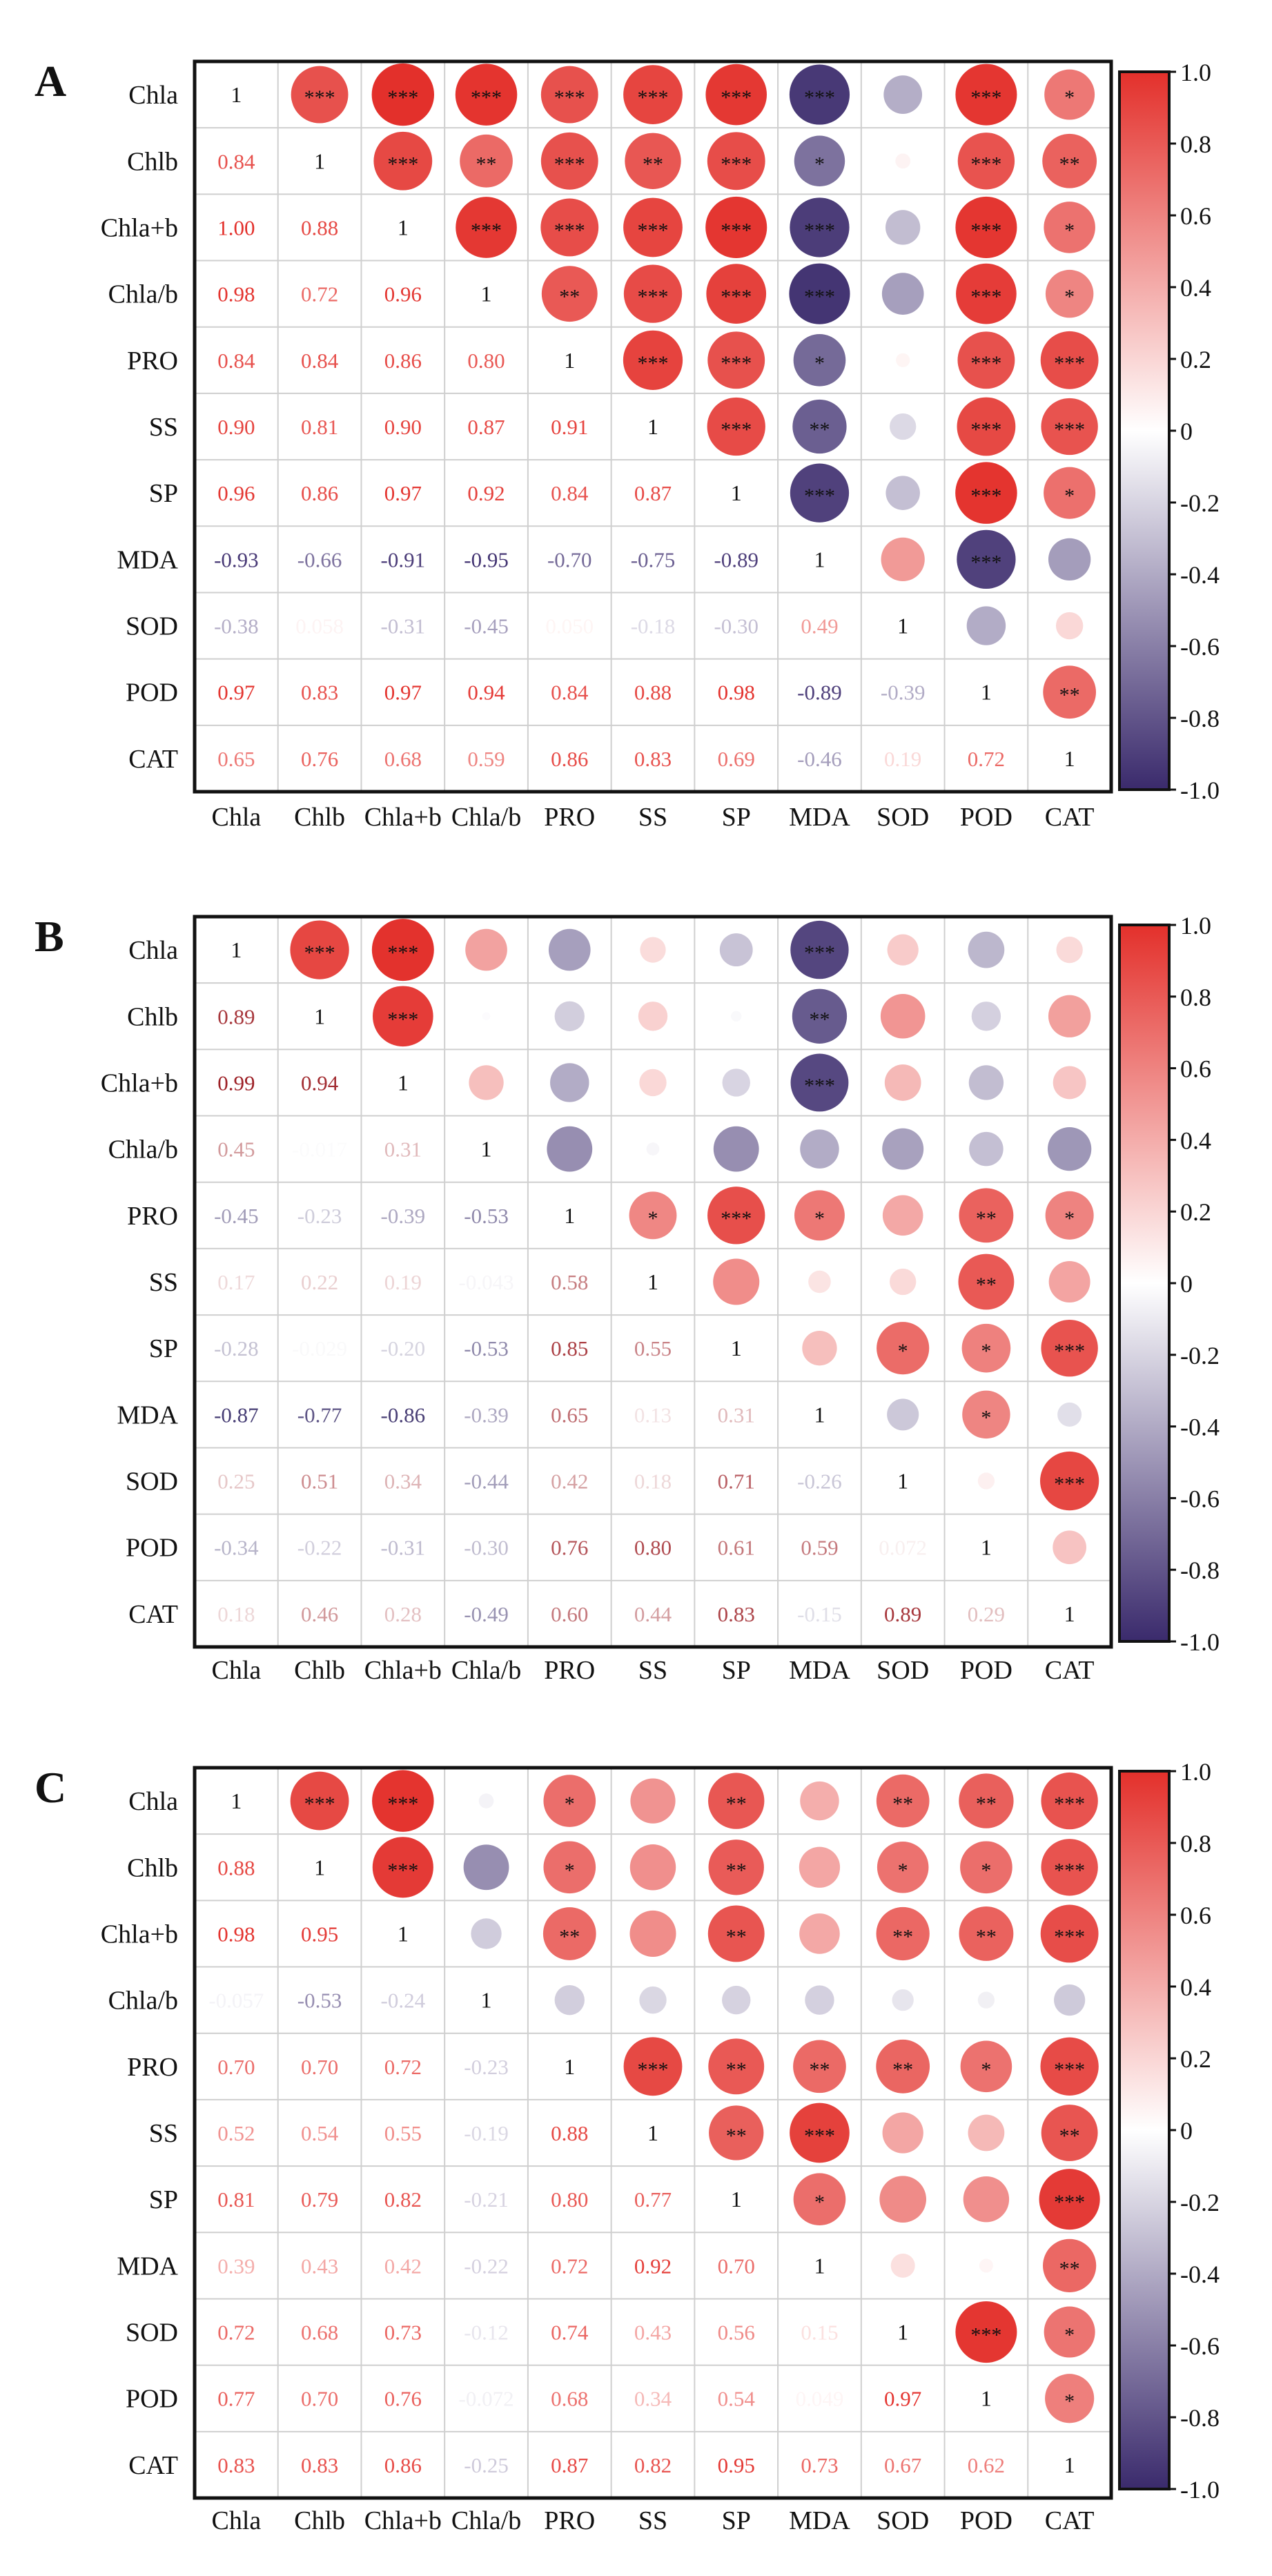  Describe the element at coordinates (653, 2399) in the screenshot. I see `correlation-value: 0.34` at that location.